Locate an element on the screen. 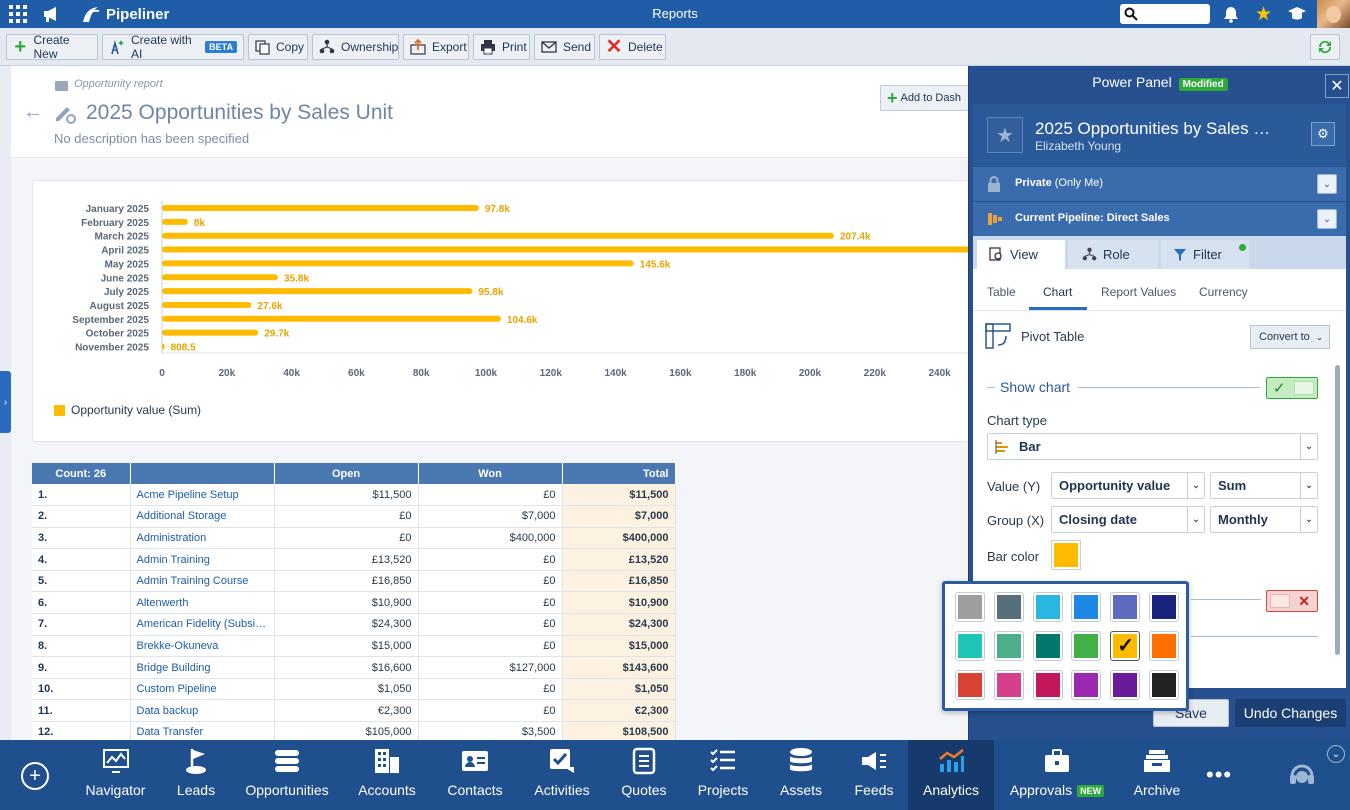 The height and width of the screenshot is (810, 1350). nav-contacts: Contacts is located at coordinates (475, 775).